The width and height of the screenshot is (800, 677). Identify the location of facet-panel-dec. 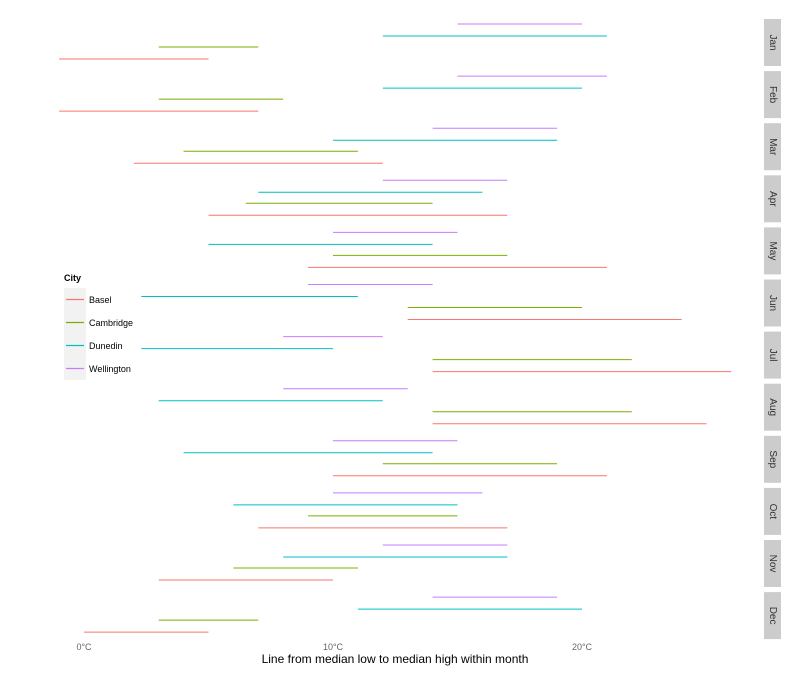
(333, 614).